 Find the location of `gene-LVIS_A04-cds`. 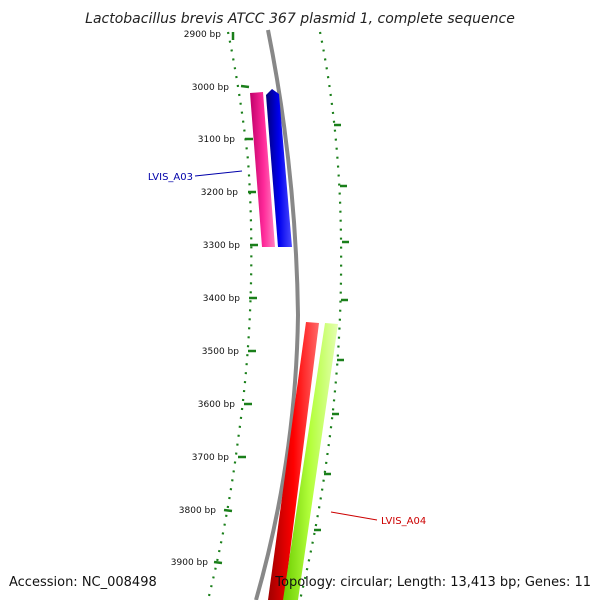

gene-LVIS_A04-cds is located at coordinates (293, 461).